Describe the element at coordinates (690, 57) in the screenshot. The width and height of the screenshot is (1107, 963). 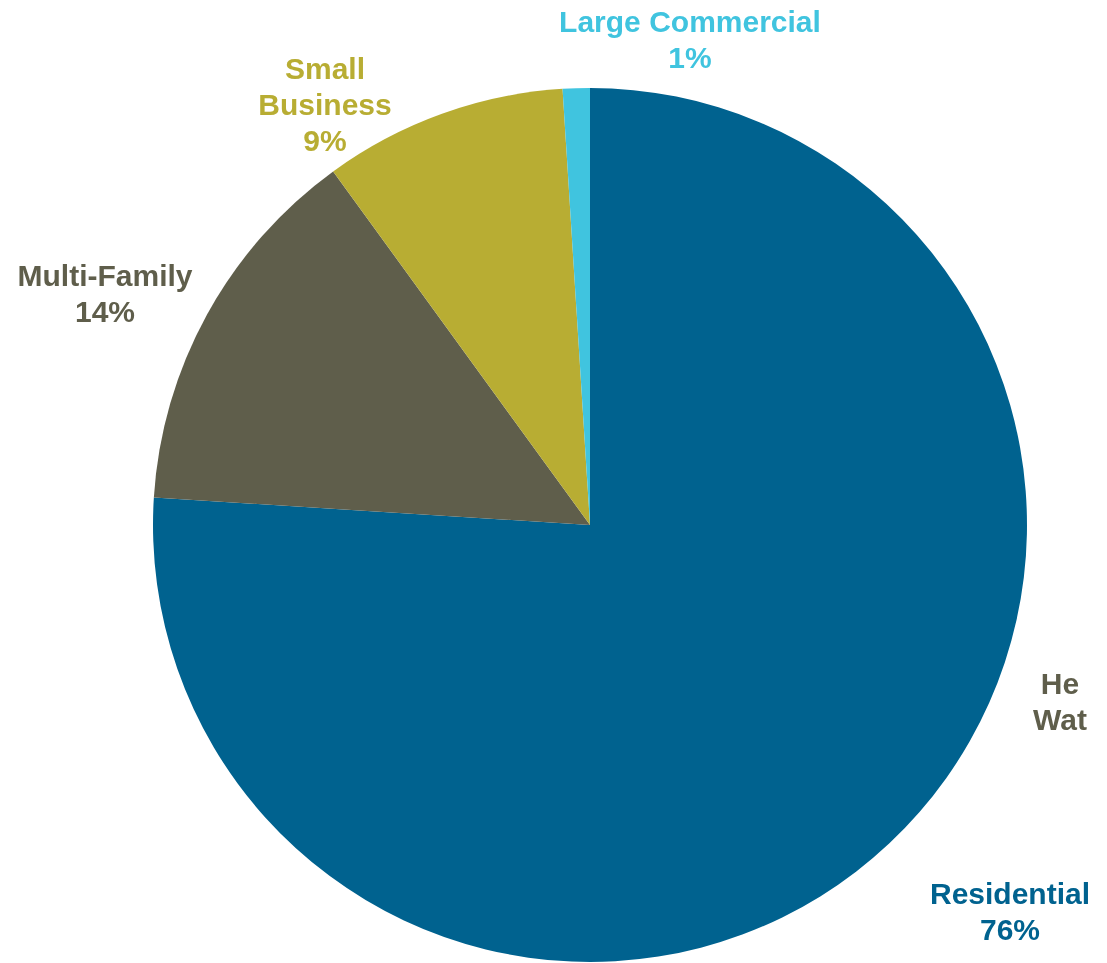
I see `data-label: 1%` at that location.